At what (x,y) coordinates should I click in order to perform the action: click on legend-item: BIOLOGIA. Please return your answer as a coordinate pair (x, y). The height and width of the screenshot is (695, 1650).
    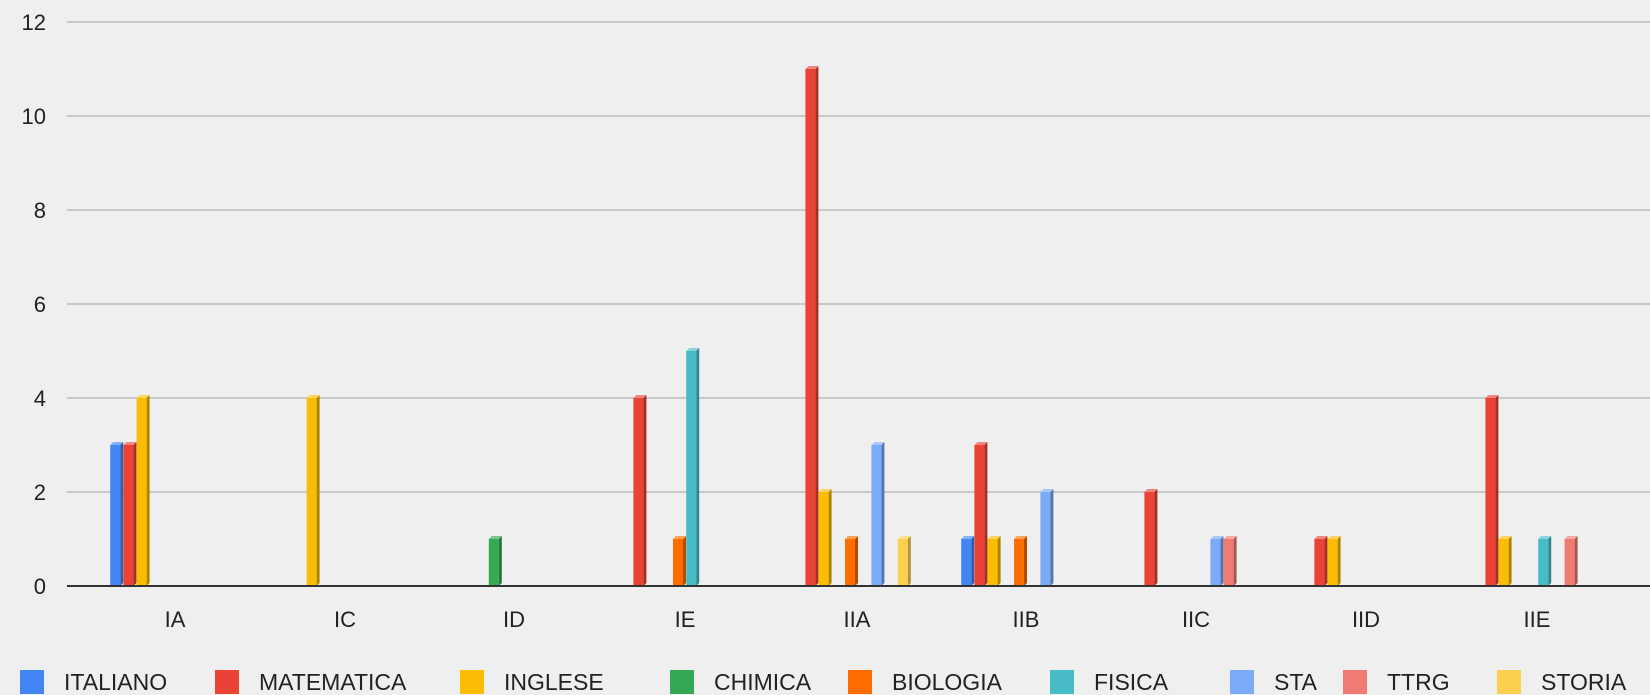
    Looking at the image, I should click on (925, 682).